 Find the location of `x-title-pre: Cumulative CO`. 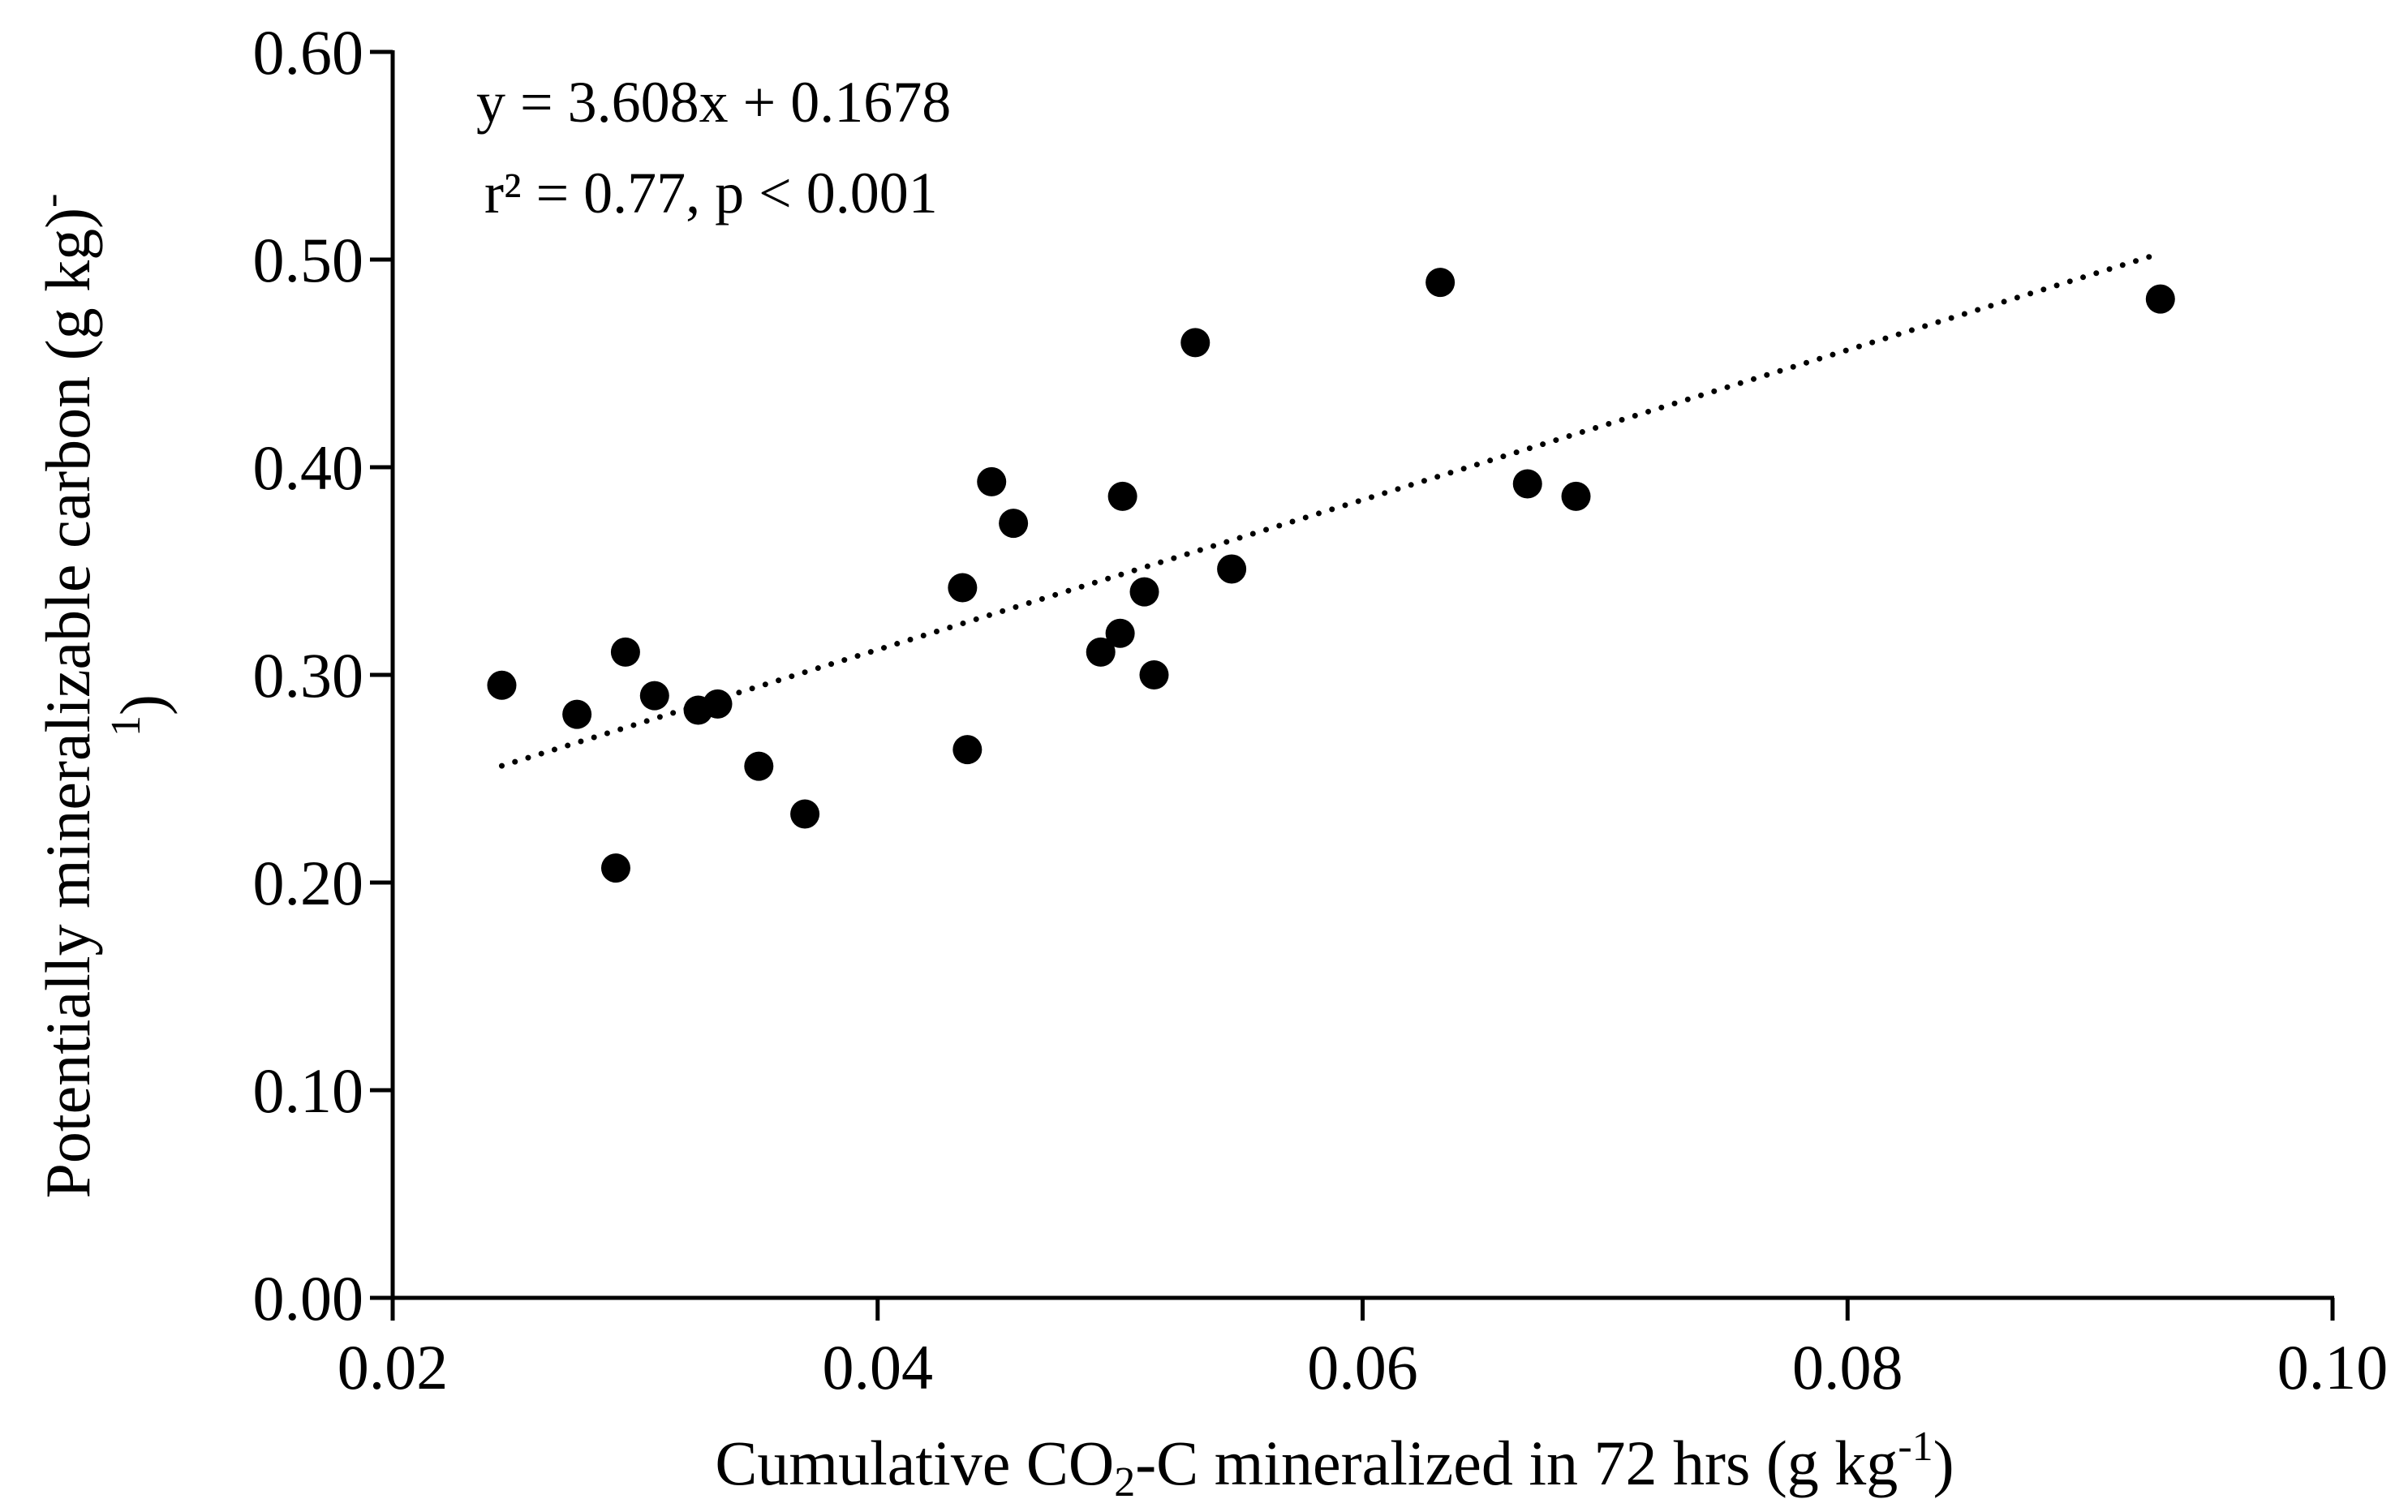

x-title-pre: Cumulative CO is located at coordinates (915, 1463).